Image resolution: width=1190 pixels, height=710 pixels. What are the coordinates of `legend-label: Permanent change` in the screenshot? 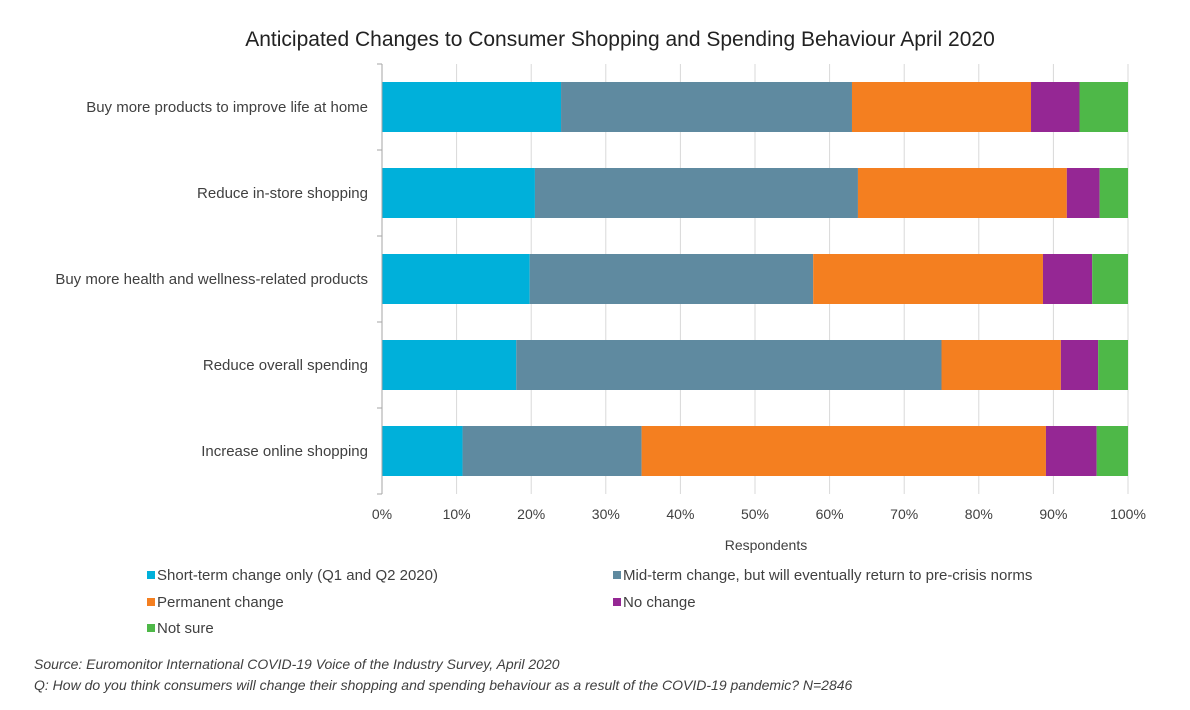 It's located at (220, 602).